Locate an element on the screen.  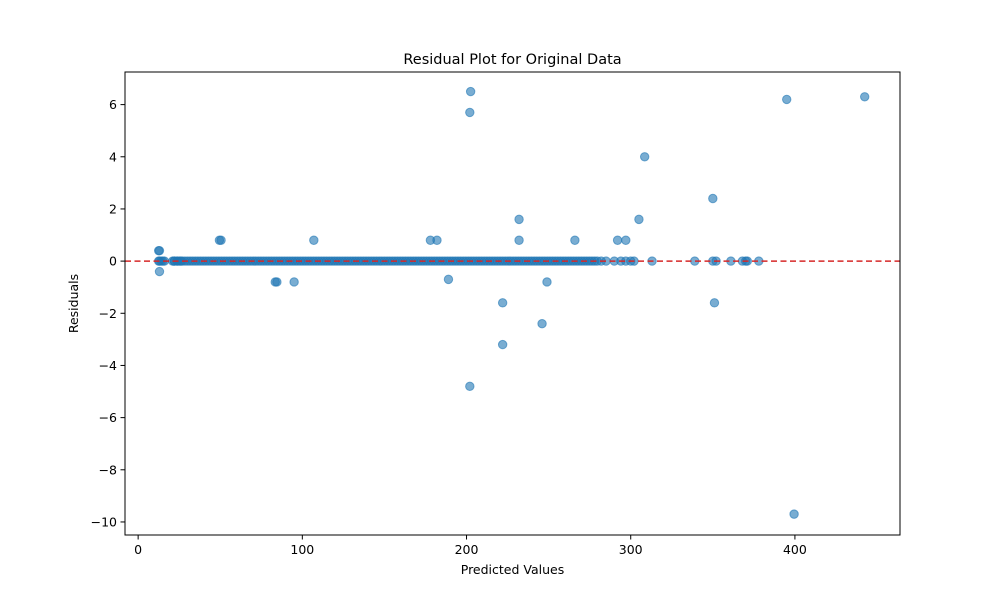
y-tick-label: 4 is located at coordinates (113, 156).